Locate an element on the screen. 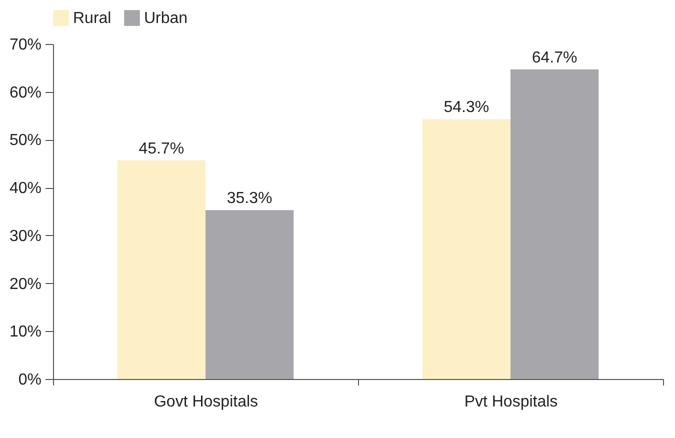  y-tick-label: 10% is located at coordinates (25, 332).